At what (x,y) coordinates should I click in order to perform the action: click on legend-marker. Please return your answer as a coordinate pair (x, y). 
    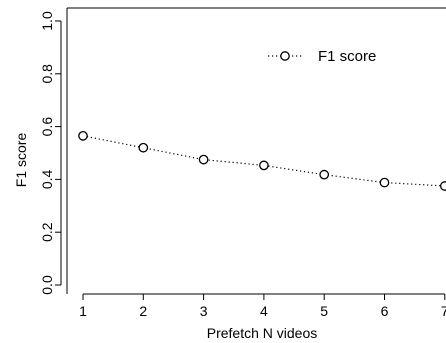
    Looking at the image, I should click on (285, 56).